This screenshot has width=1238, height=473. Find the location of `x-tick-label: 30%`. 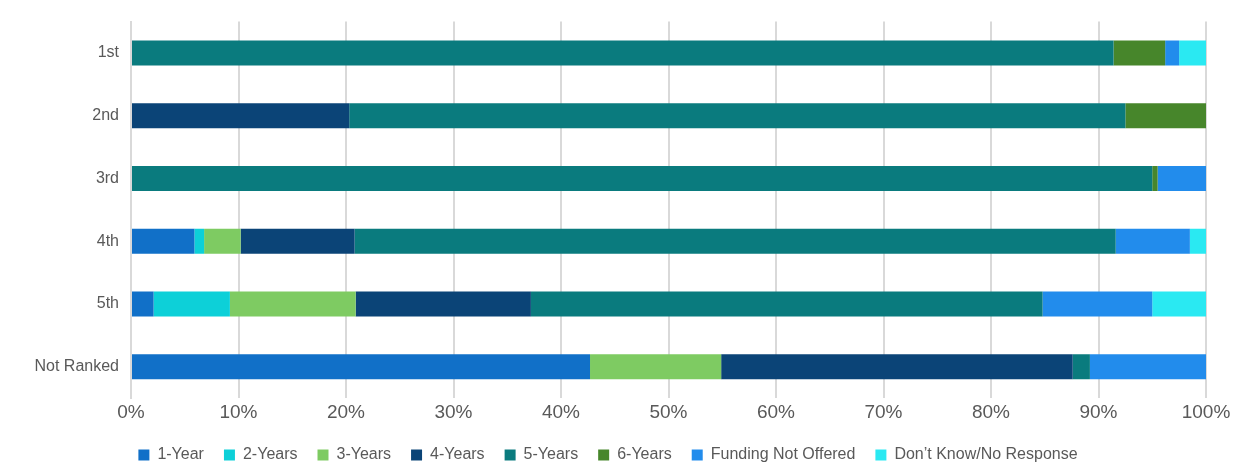

x-tick-label: 30% is located at coordinates (453, 411).